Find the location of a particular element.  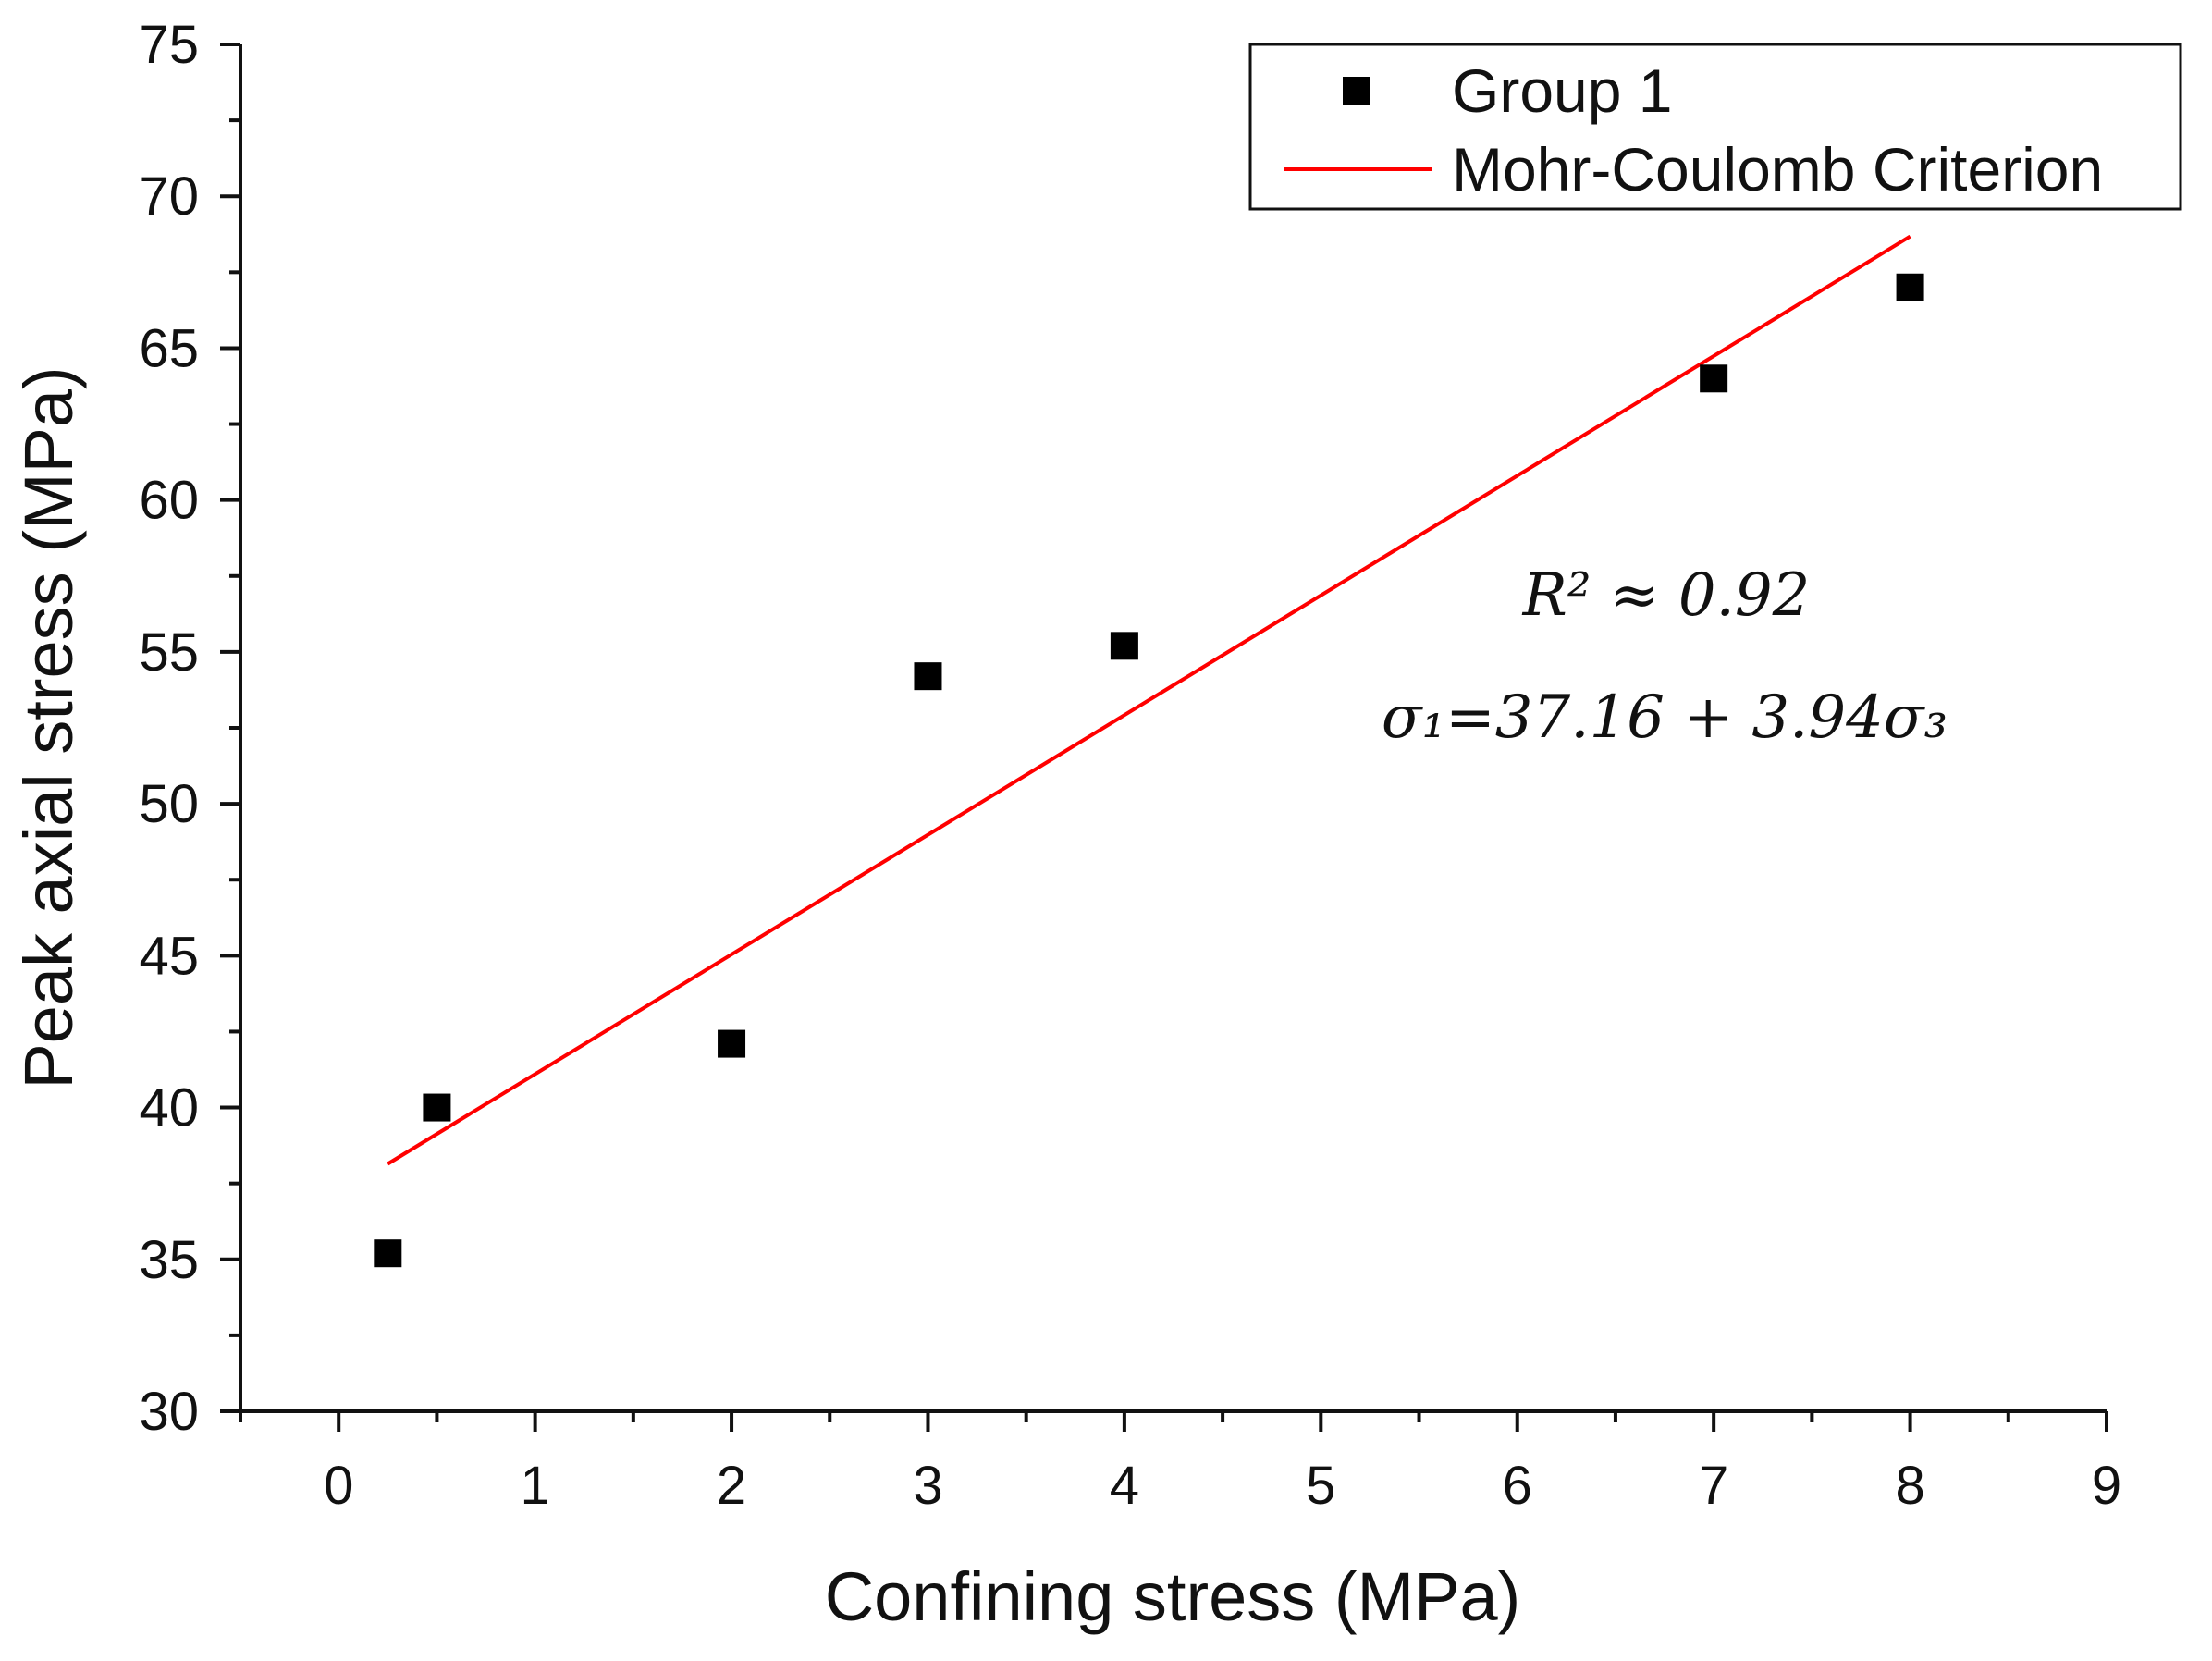

y-axis-title: Peak axial stress (MPa) is located at coordinates (49, 727).